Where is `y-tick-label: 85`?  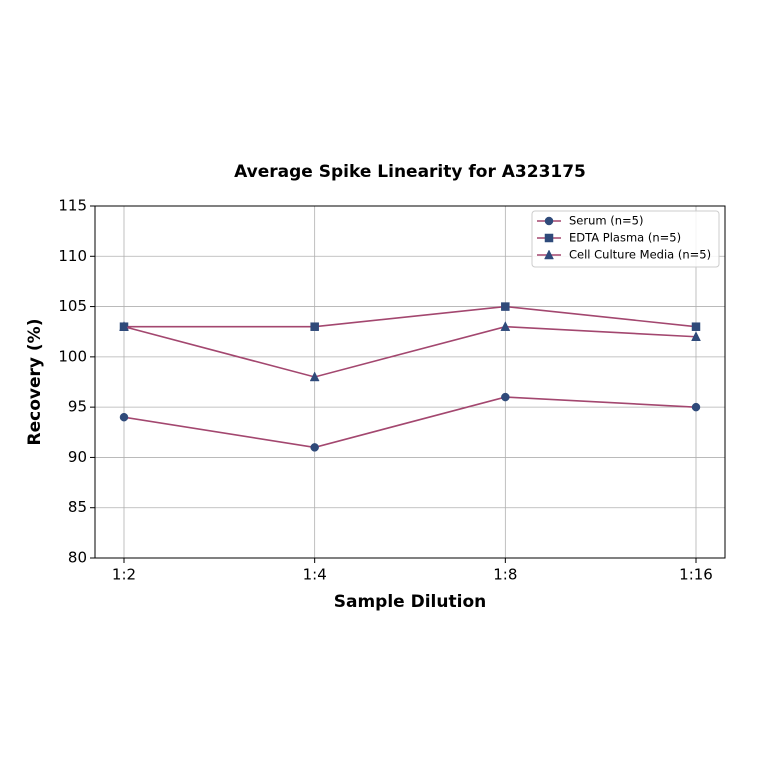
y-tick-label: 85 is located at coordinates (77, 507).